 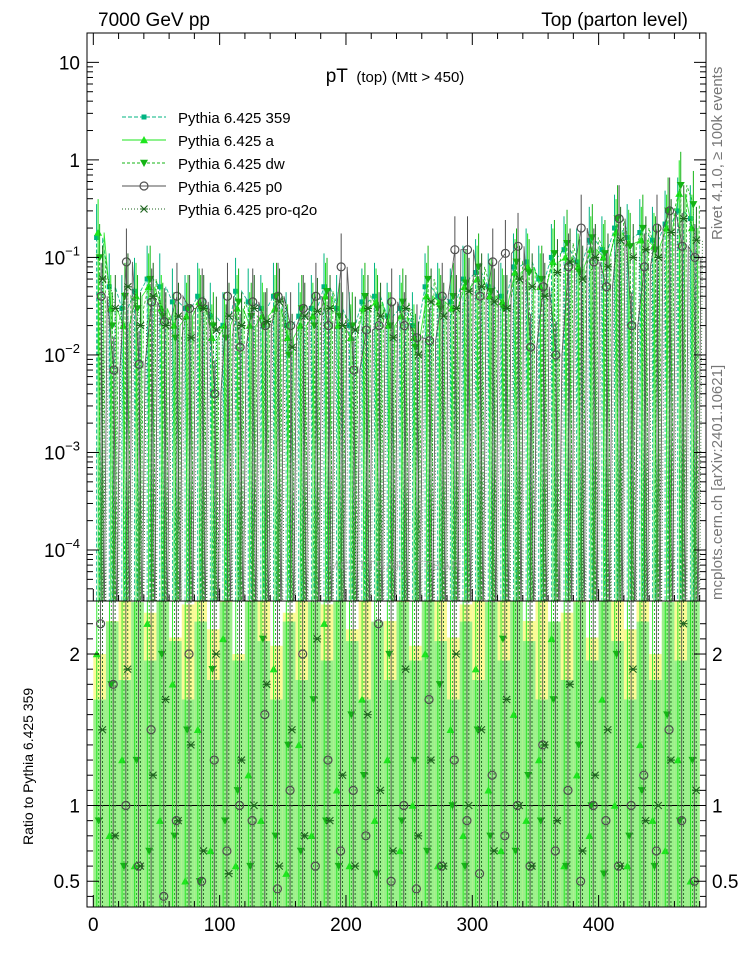 I want to click on legend-label: Pythia 6.425 pro-q2o, so click(x=247, y=210).